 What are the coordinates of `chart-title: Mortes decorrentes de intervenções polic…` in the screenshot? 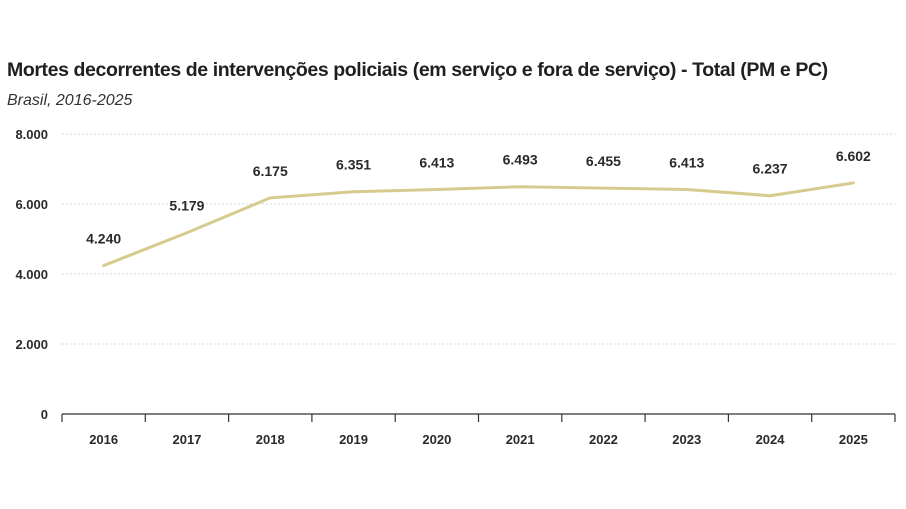 It's located at (417, 70).